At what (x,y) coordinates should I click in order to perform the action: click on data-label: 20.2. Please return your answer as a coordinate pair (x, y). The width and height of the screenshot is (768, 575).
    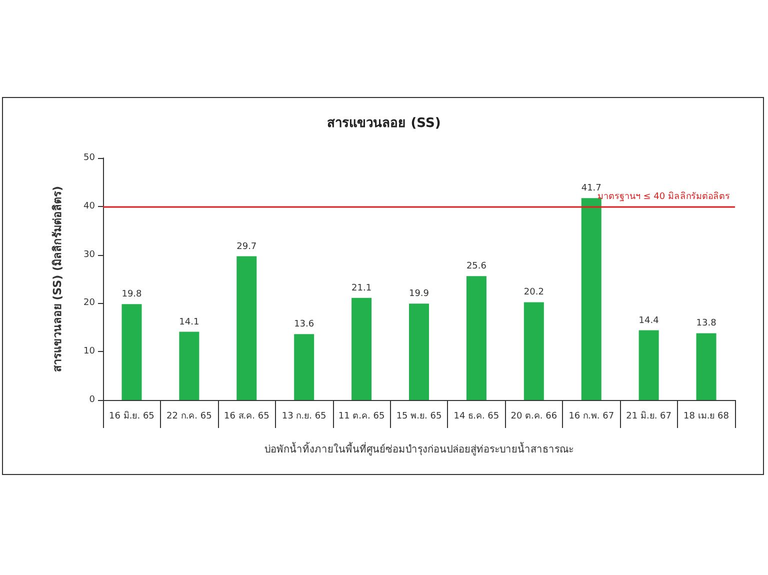
    Looking at the image, I should click on (534, 293).